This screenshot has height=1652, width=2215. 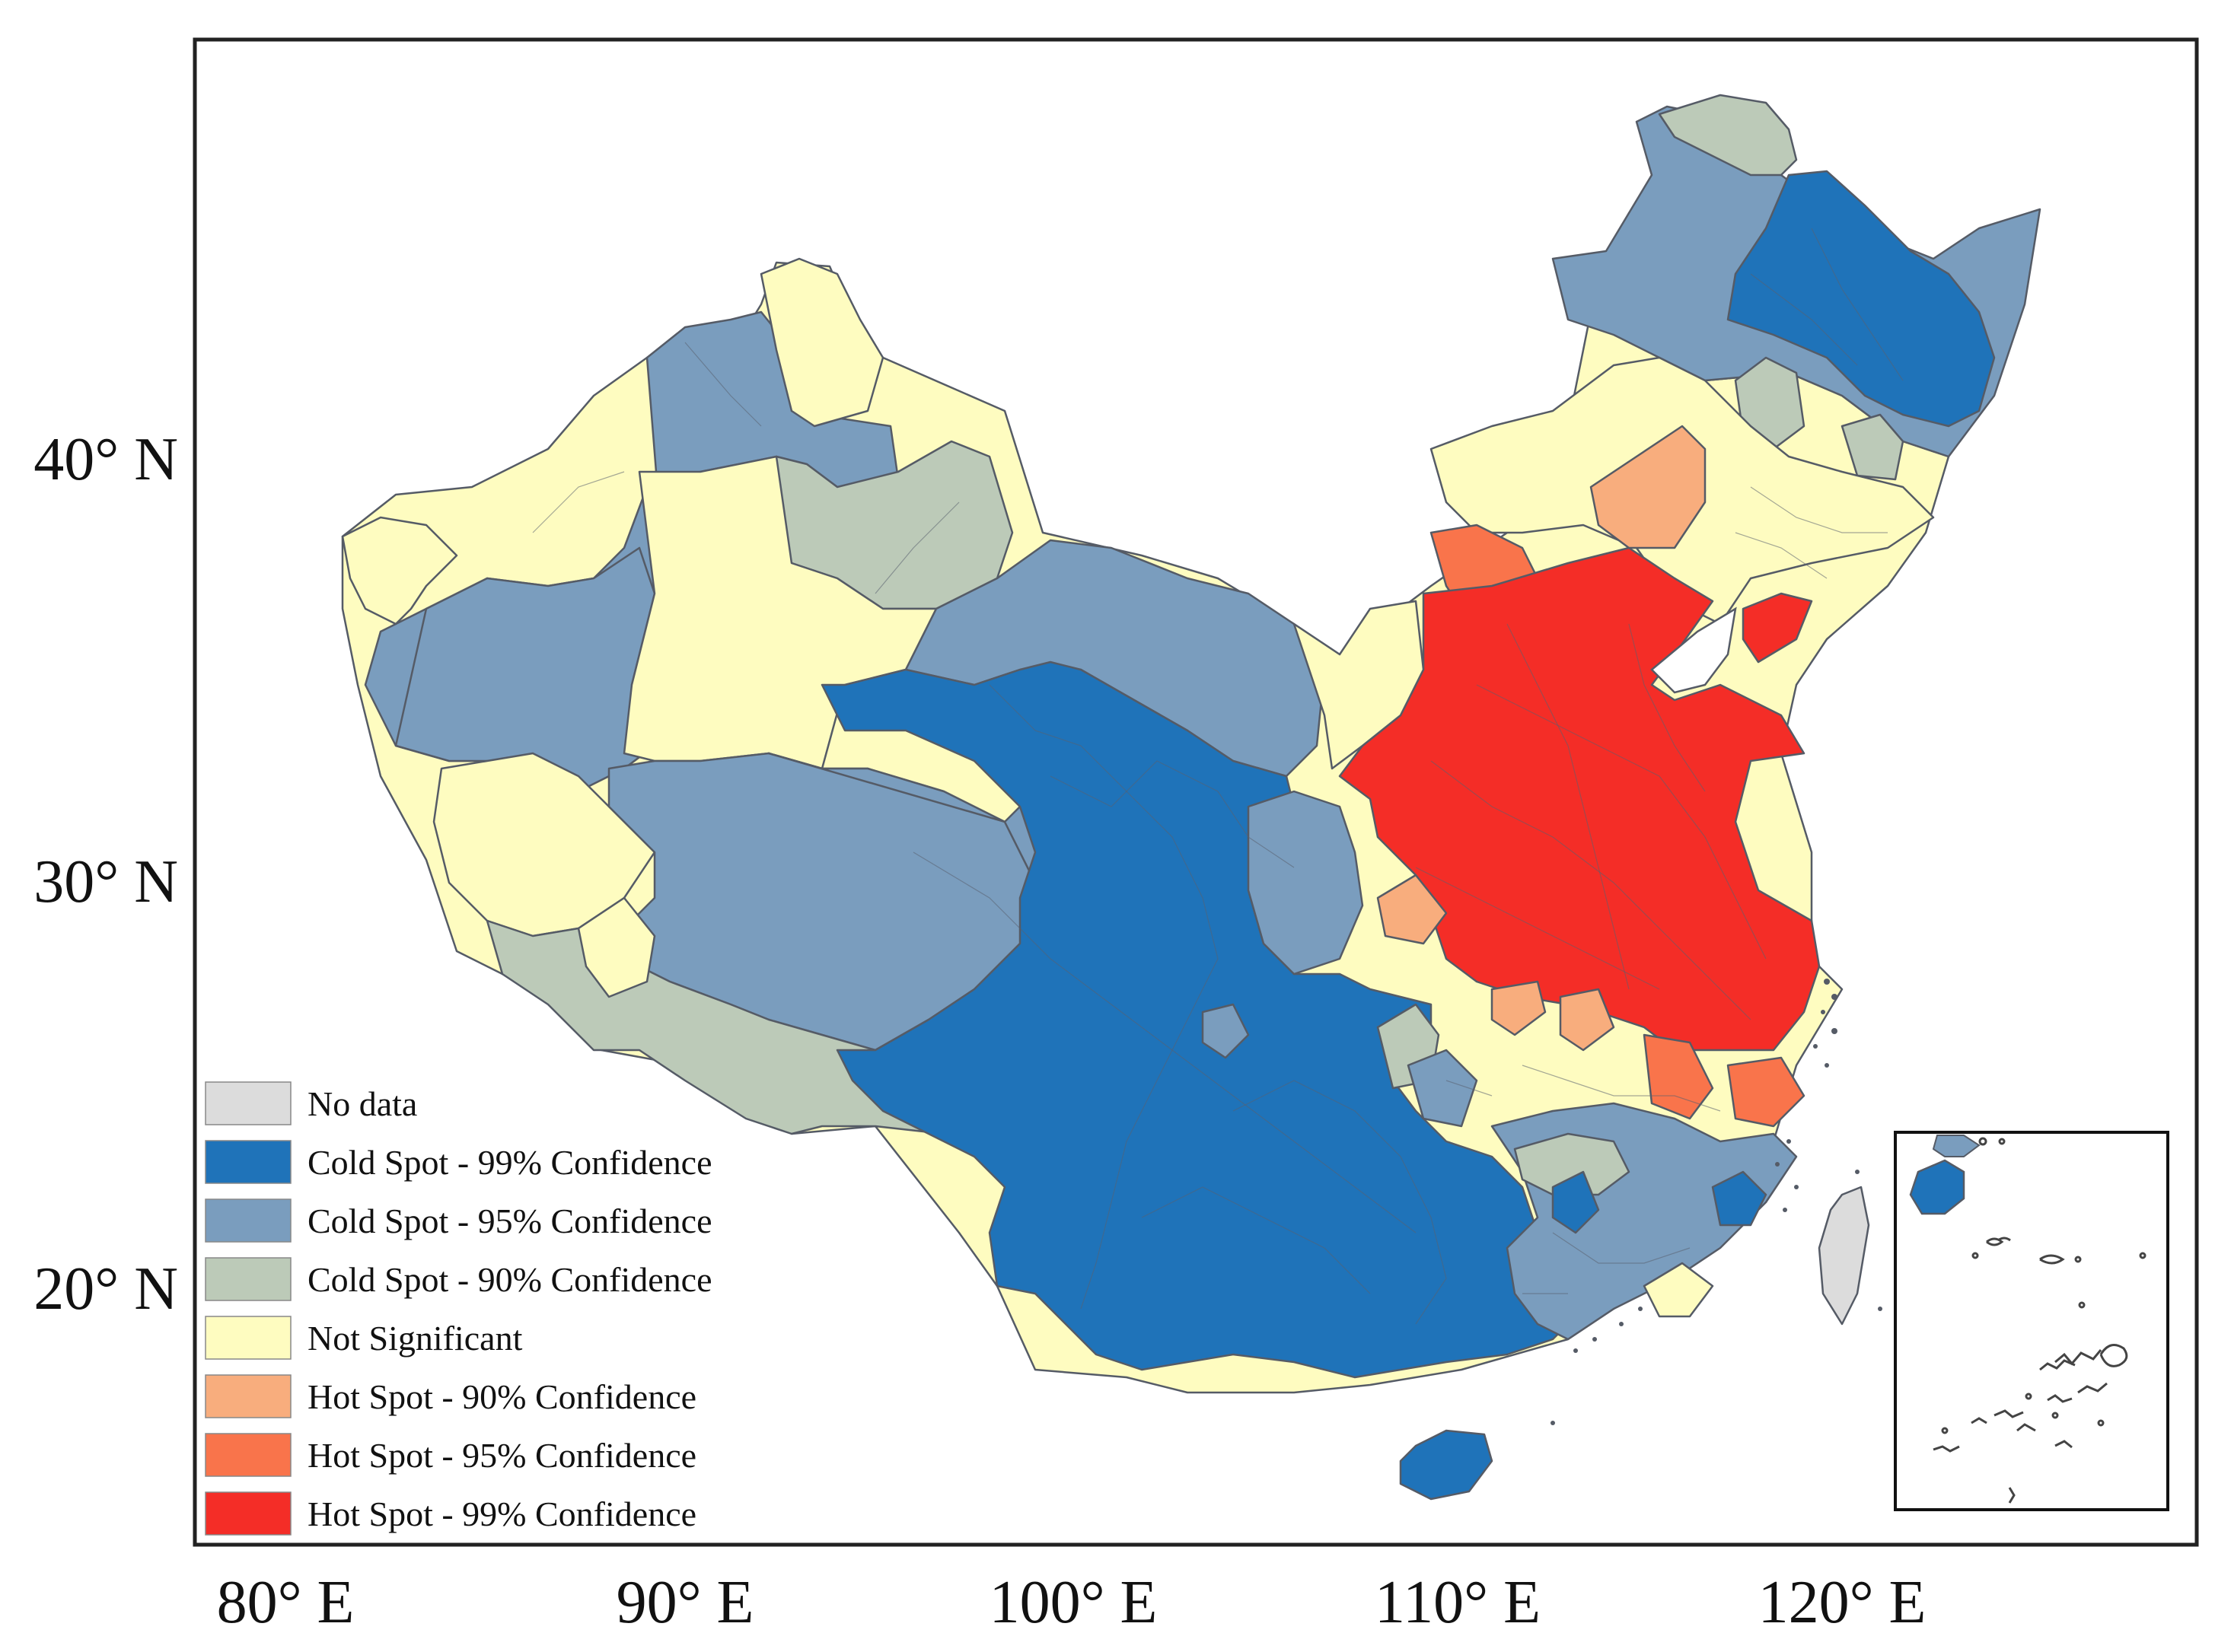 What do you see at coordinates (248, 1338) in the screenshot?
I see `legend-swatch-ns` at bounding box center [248, 1338].